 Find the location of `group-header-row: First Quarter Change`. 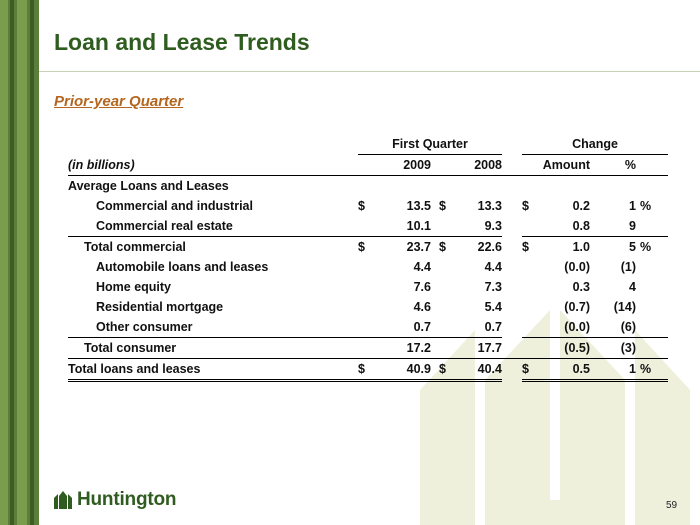

group-header-row: First Quarter Change is located at coordinates (368, 144).